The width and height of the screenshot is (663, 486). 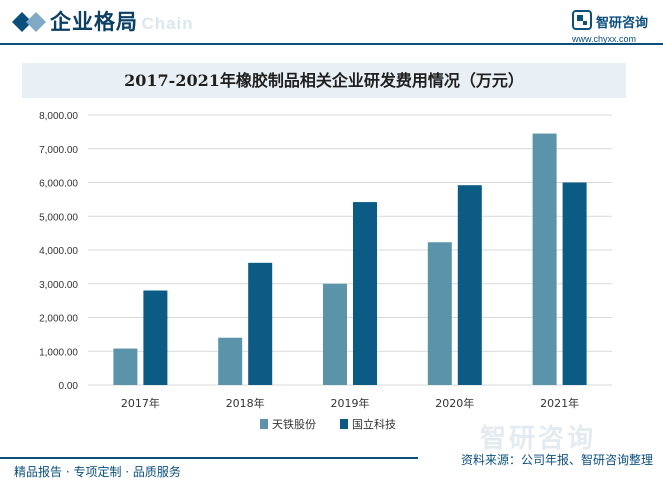 What do you see at coordinates (97, 472) in the screenshot?
I see `footer-slogan: 精品报告 · 专项定制 · 品质服务` at bounding box center [97, 472].